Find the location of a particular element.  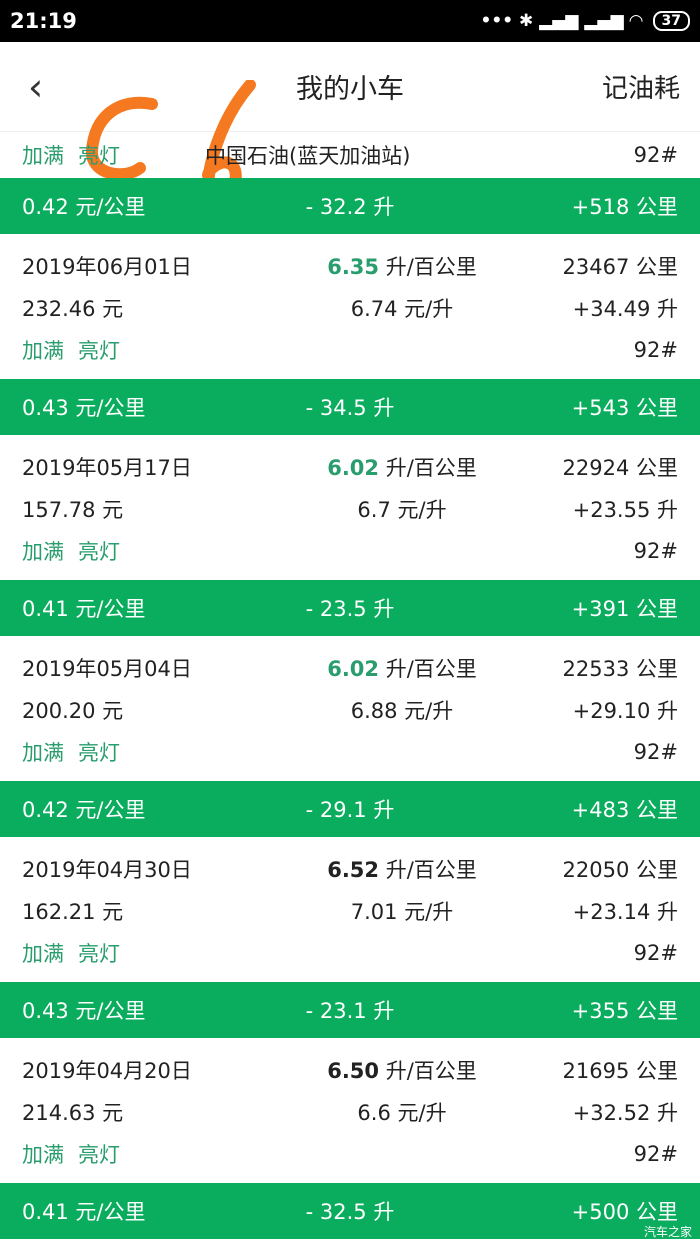

odometer: 23467 公里 is located at coordinates (620, 267).